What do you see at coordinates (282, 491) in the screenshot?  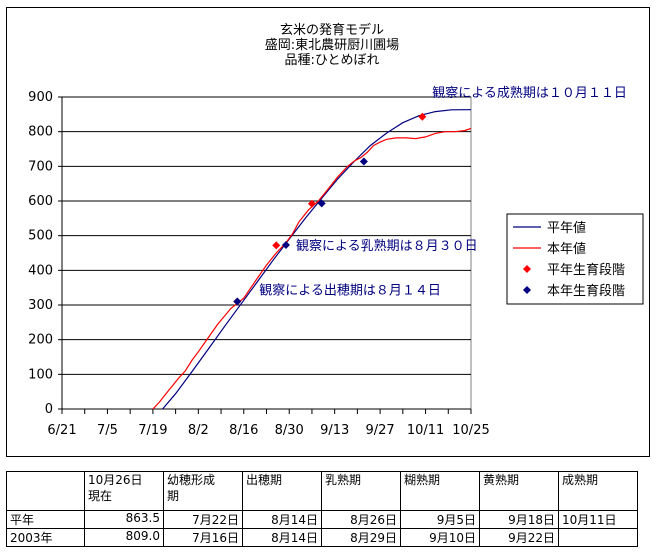 I see `table-header-cell: 出穂期` at bounding box center [282, 491].